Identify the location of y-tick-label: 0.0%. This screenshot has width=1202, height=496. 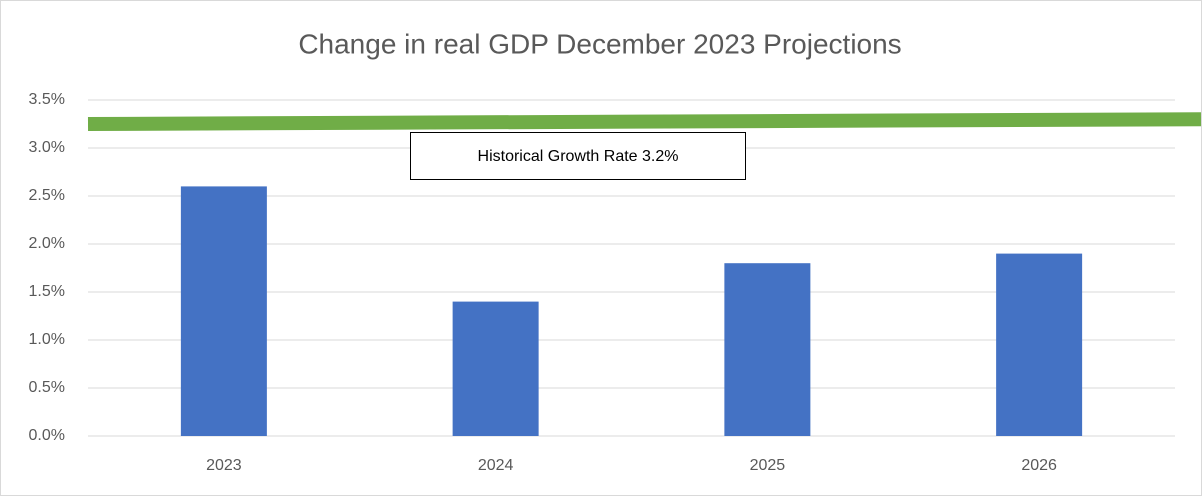
(47, 435).